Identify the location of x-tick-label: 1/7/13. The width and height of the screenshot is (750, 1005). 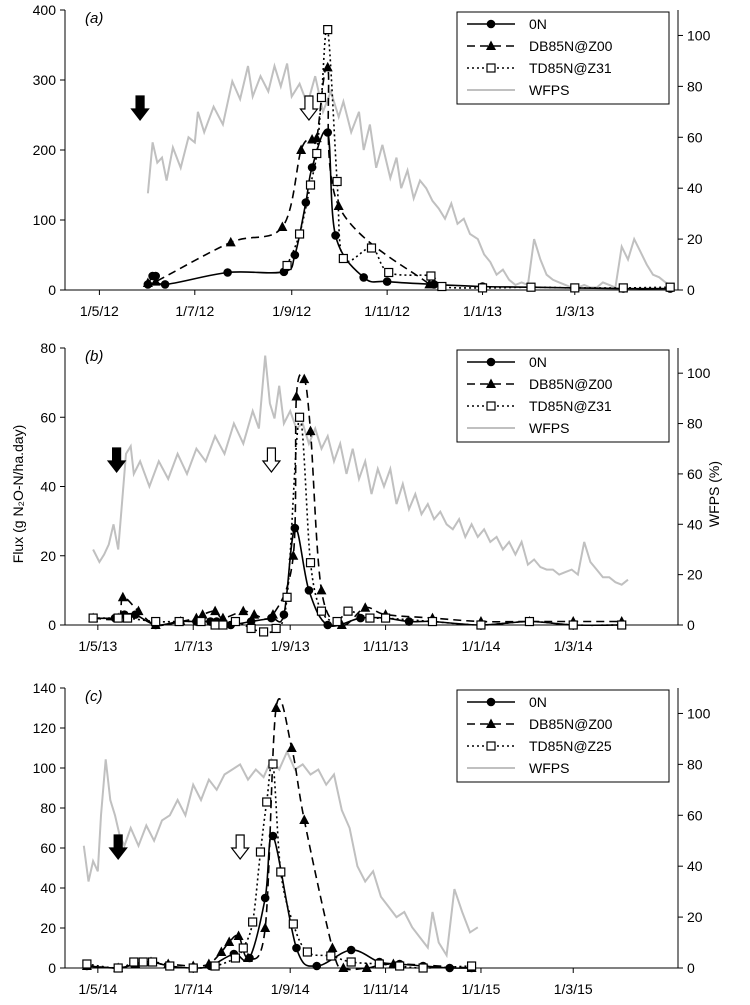
(193, 646).